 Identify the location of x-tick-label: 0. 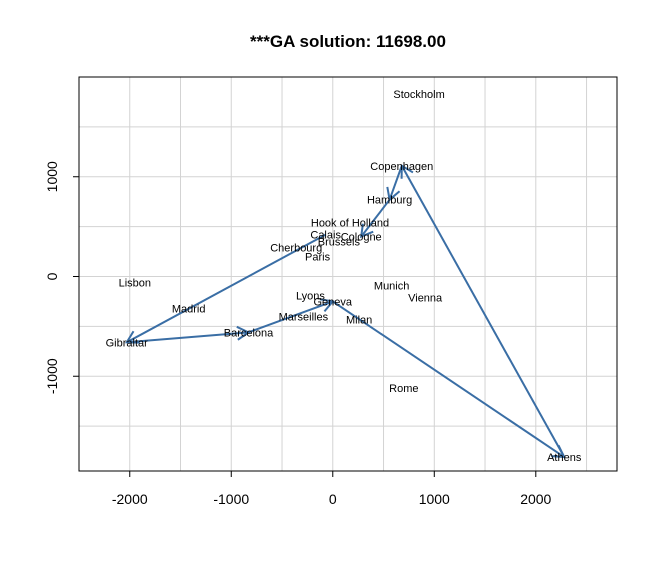
(333, 499).